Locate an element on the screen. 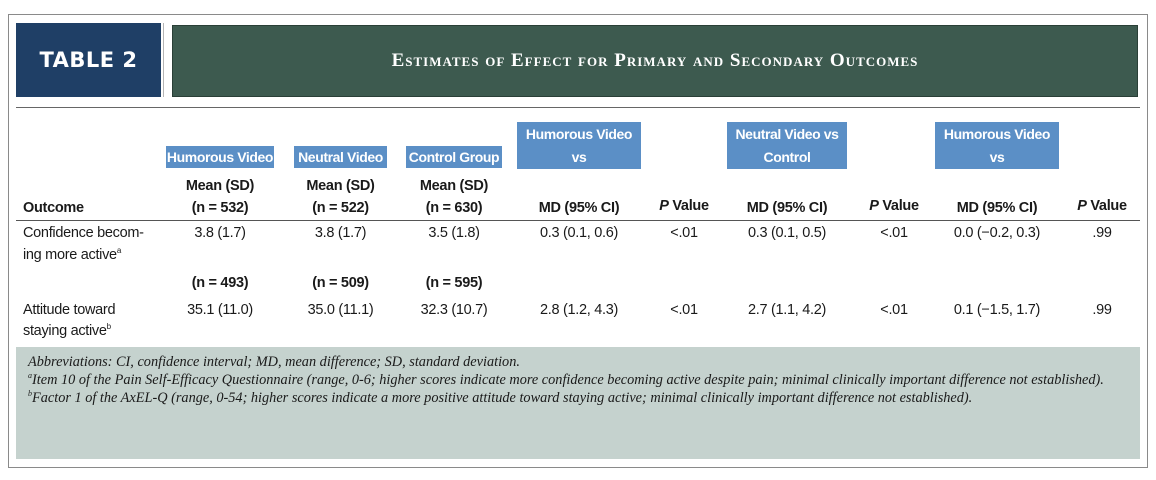  col-p-2-rest: Value is located at coordinates (898, 206).